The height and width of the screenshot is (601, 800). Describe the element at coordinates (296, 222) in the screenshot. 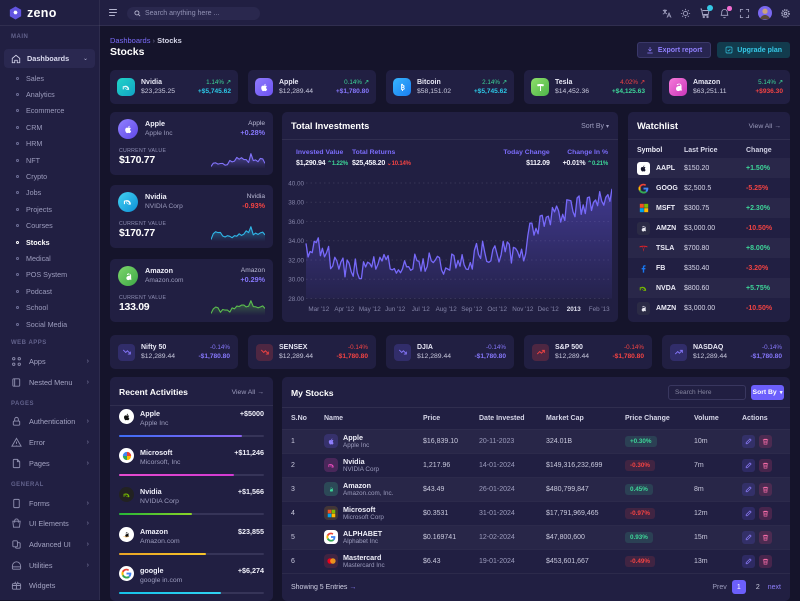

I see `svg-text: 36.00` at that location.